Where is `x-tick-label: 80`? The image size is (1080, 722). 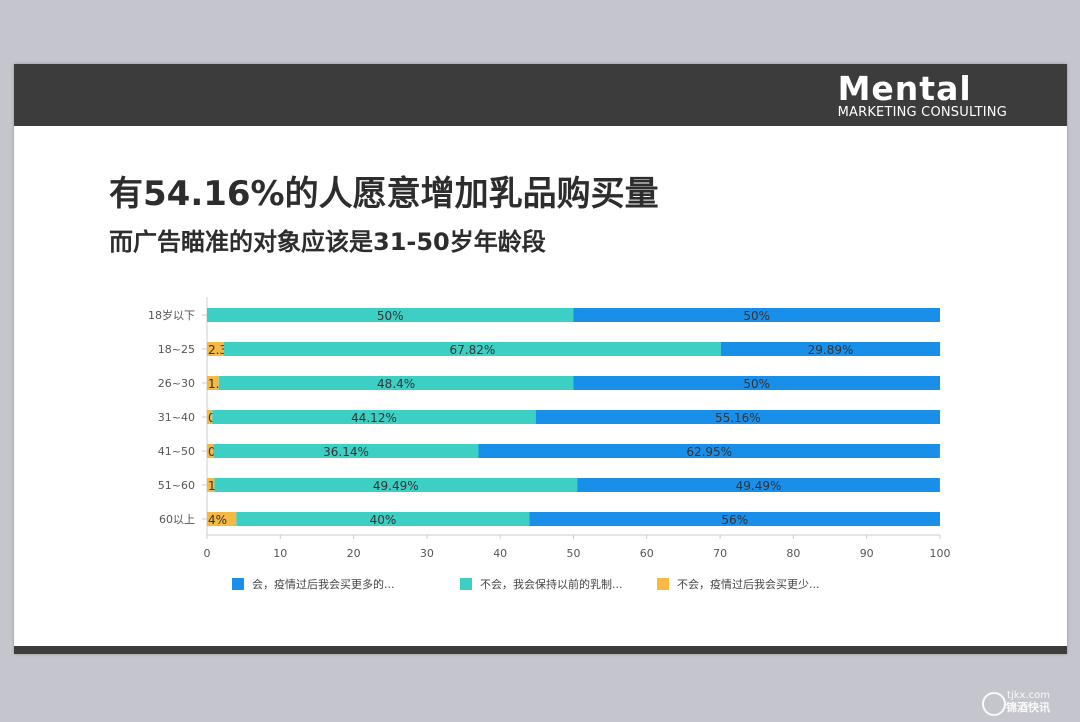 x-tick-label: 80 is located at coordinates (793, 553).